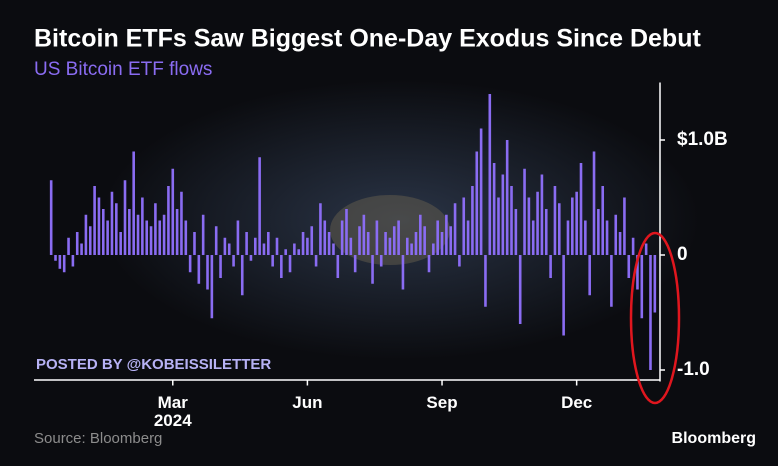 The image size is (778, 466). I want to click on x-tick-label: Sep, so click(441, 402).